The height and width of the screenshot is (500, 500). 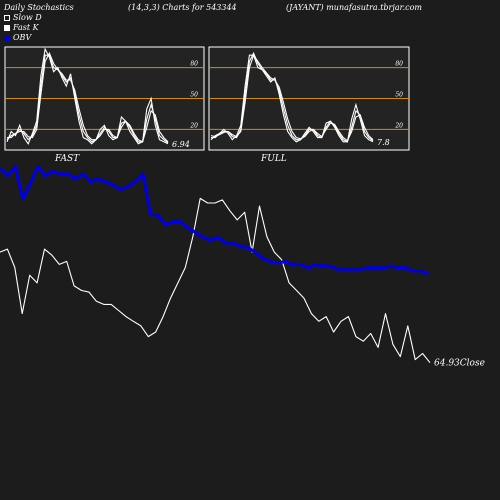 I want to click on legend-label-fast-k: Fast K, so click(x=26, y=27).